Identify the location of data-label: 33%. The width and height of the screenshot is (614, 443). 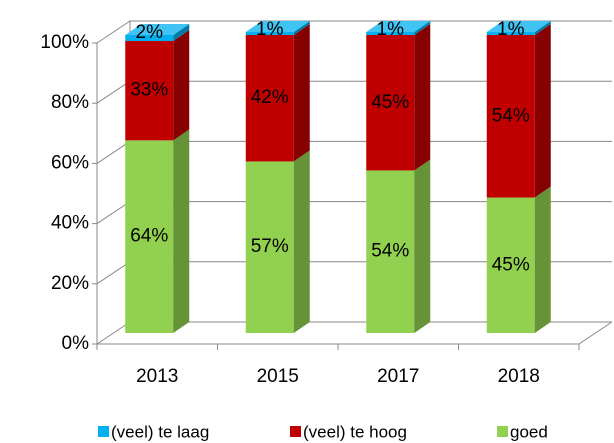
(149, 90).